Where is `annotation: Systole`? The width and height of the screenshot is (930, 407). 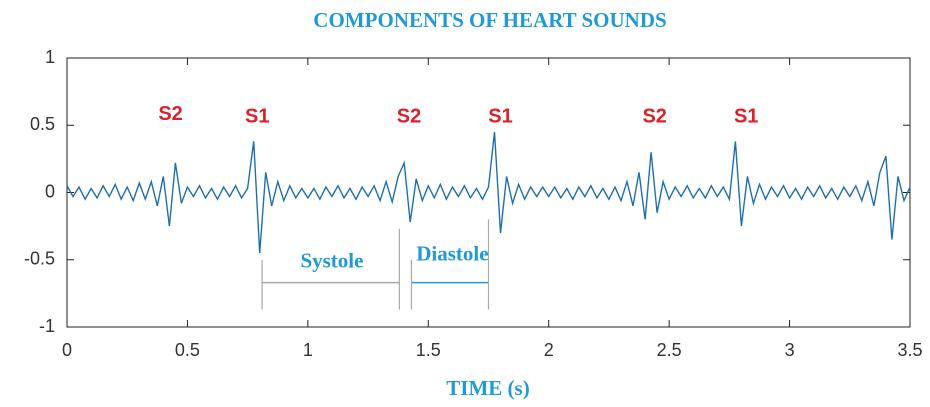 annotation: Systole is located at coordinates (331, 260).